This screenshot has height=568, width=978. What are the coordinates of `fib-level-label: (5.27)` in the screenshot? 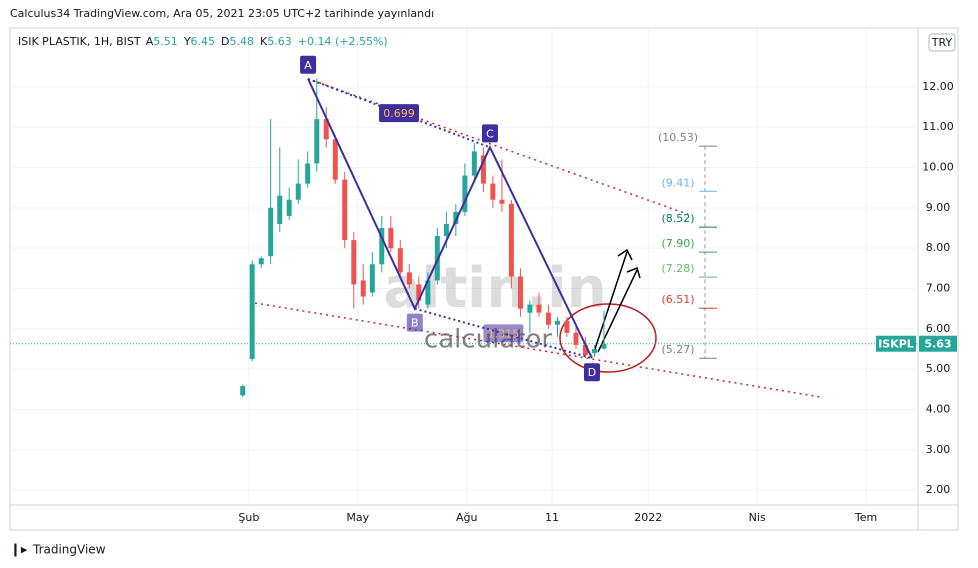 It's located at (677, 349).